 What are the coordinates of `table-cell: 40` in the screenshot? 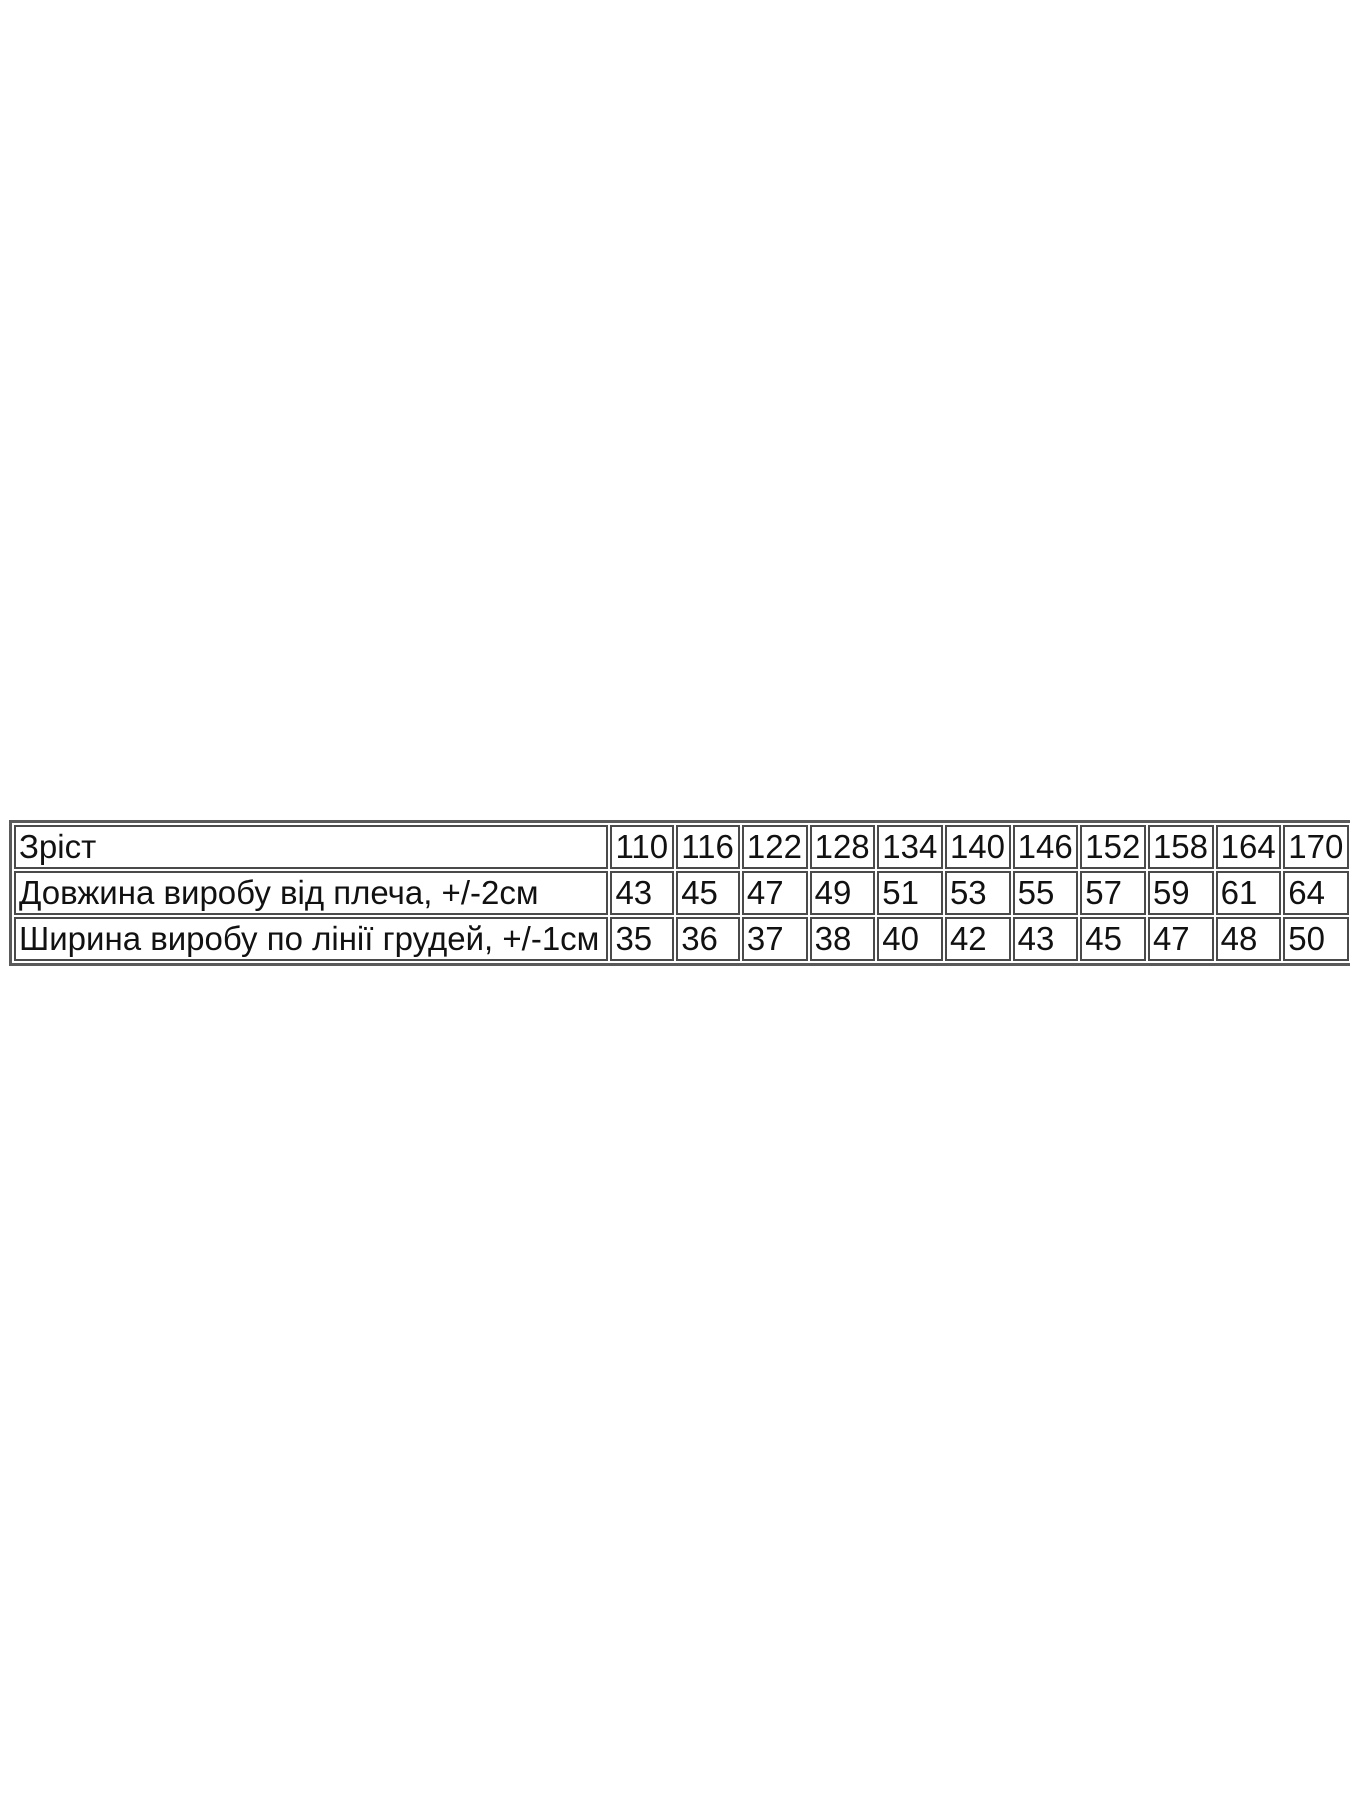 It's located at (910, 939).